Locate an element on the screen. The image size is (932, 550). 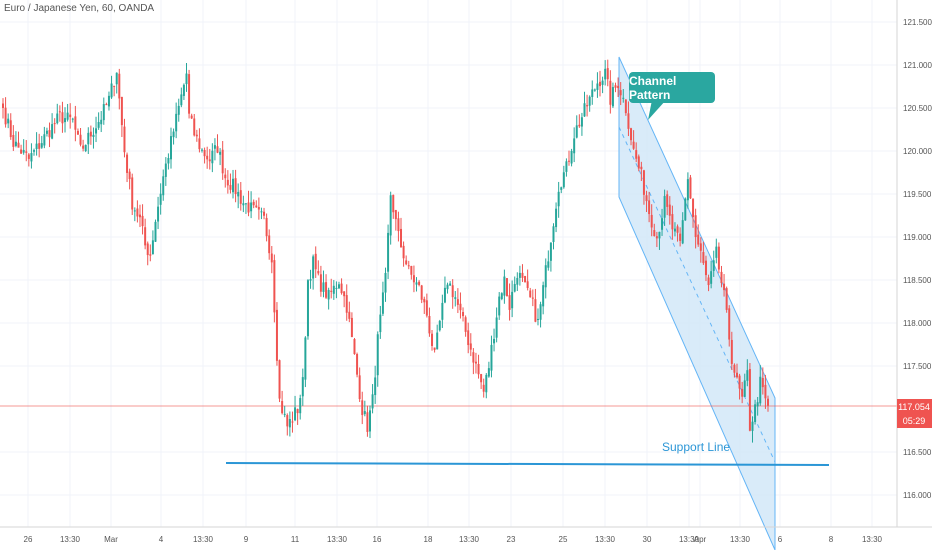
time-tick-label: 25 is located at coordinates (563, 539).